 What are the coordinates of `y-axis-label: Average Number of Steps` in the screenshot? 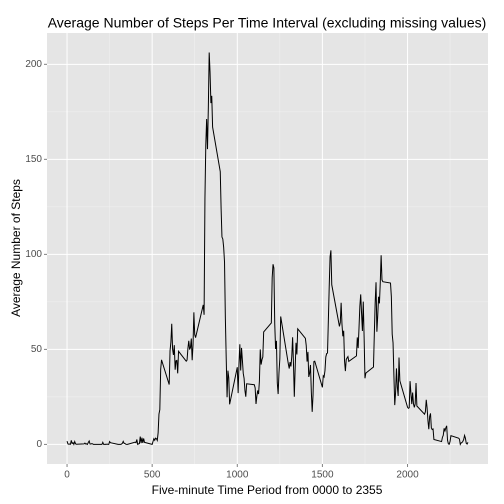 It's located at (16, 248).